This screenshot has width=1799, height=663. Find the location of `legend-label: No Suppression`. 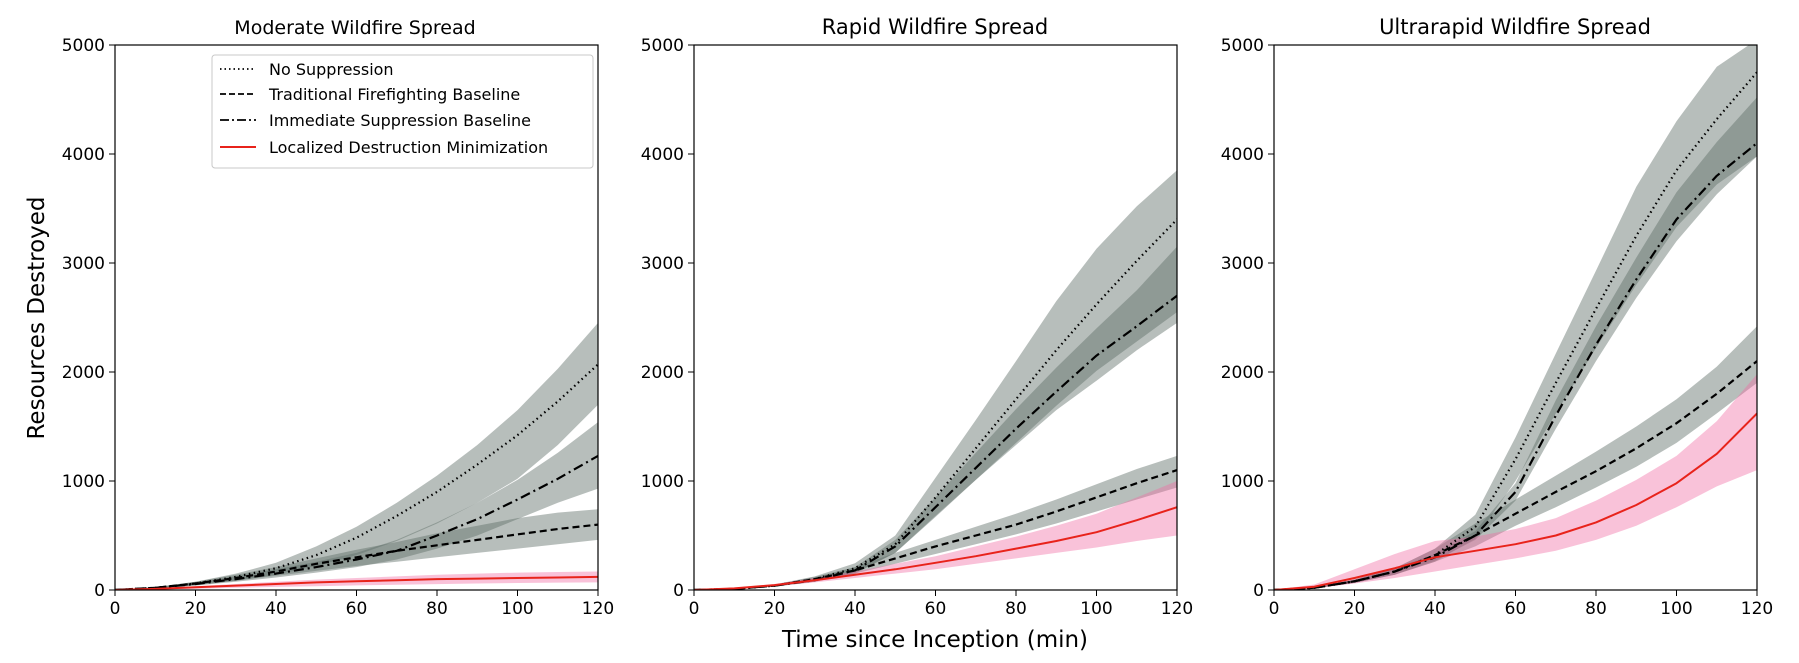

legend-label: No Suppression is located at coordinates (331, 69).